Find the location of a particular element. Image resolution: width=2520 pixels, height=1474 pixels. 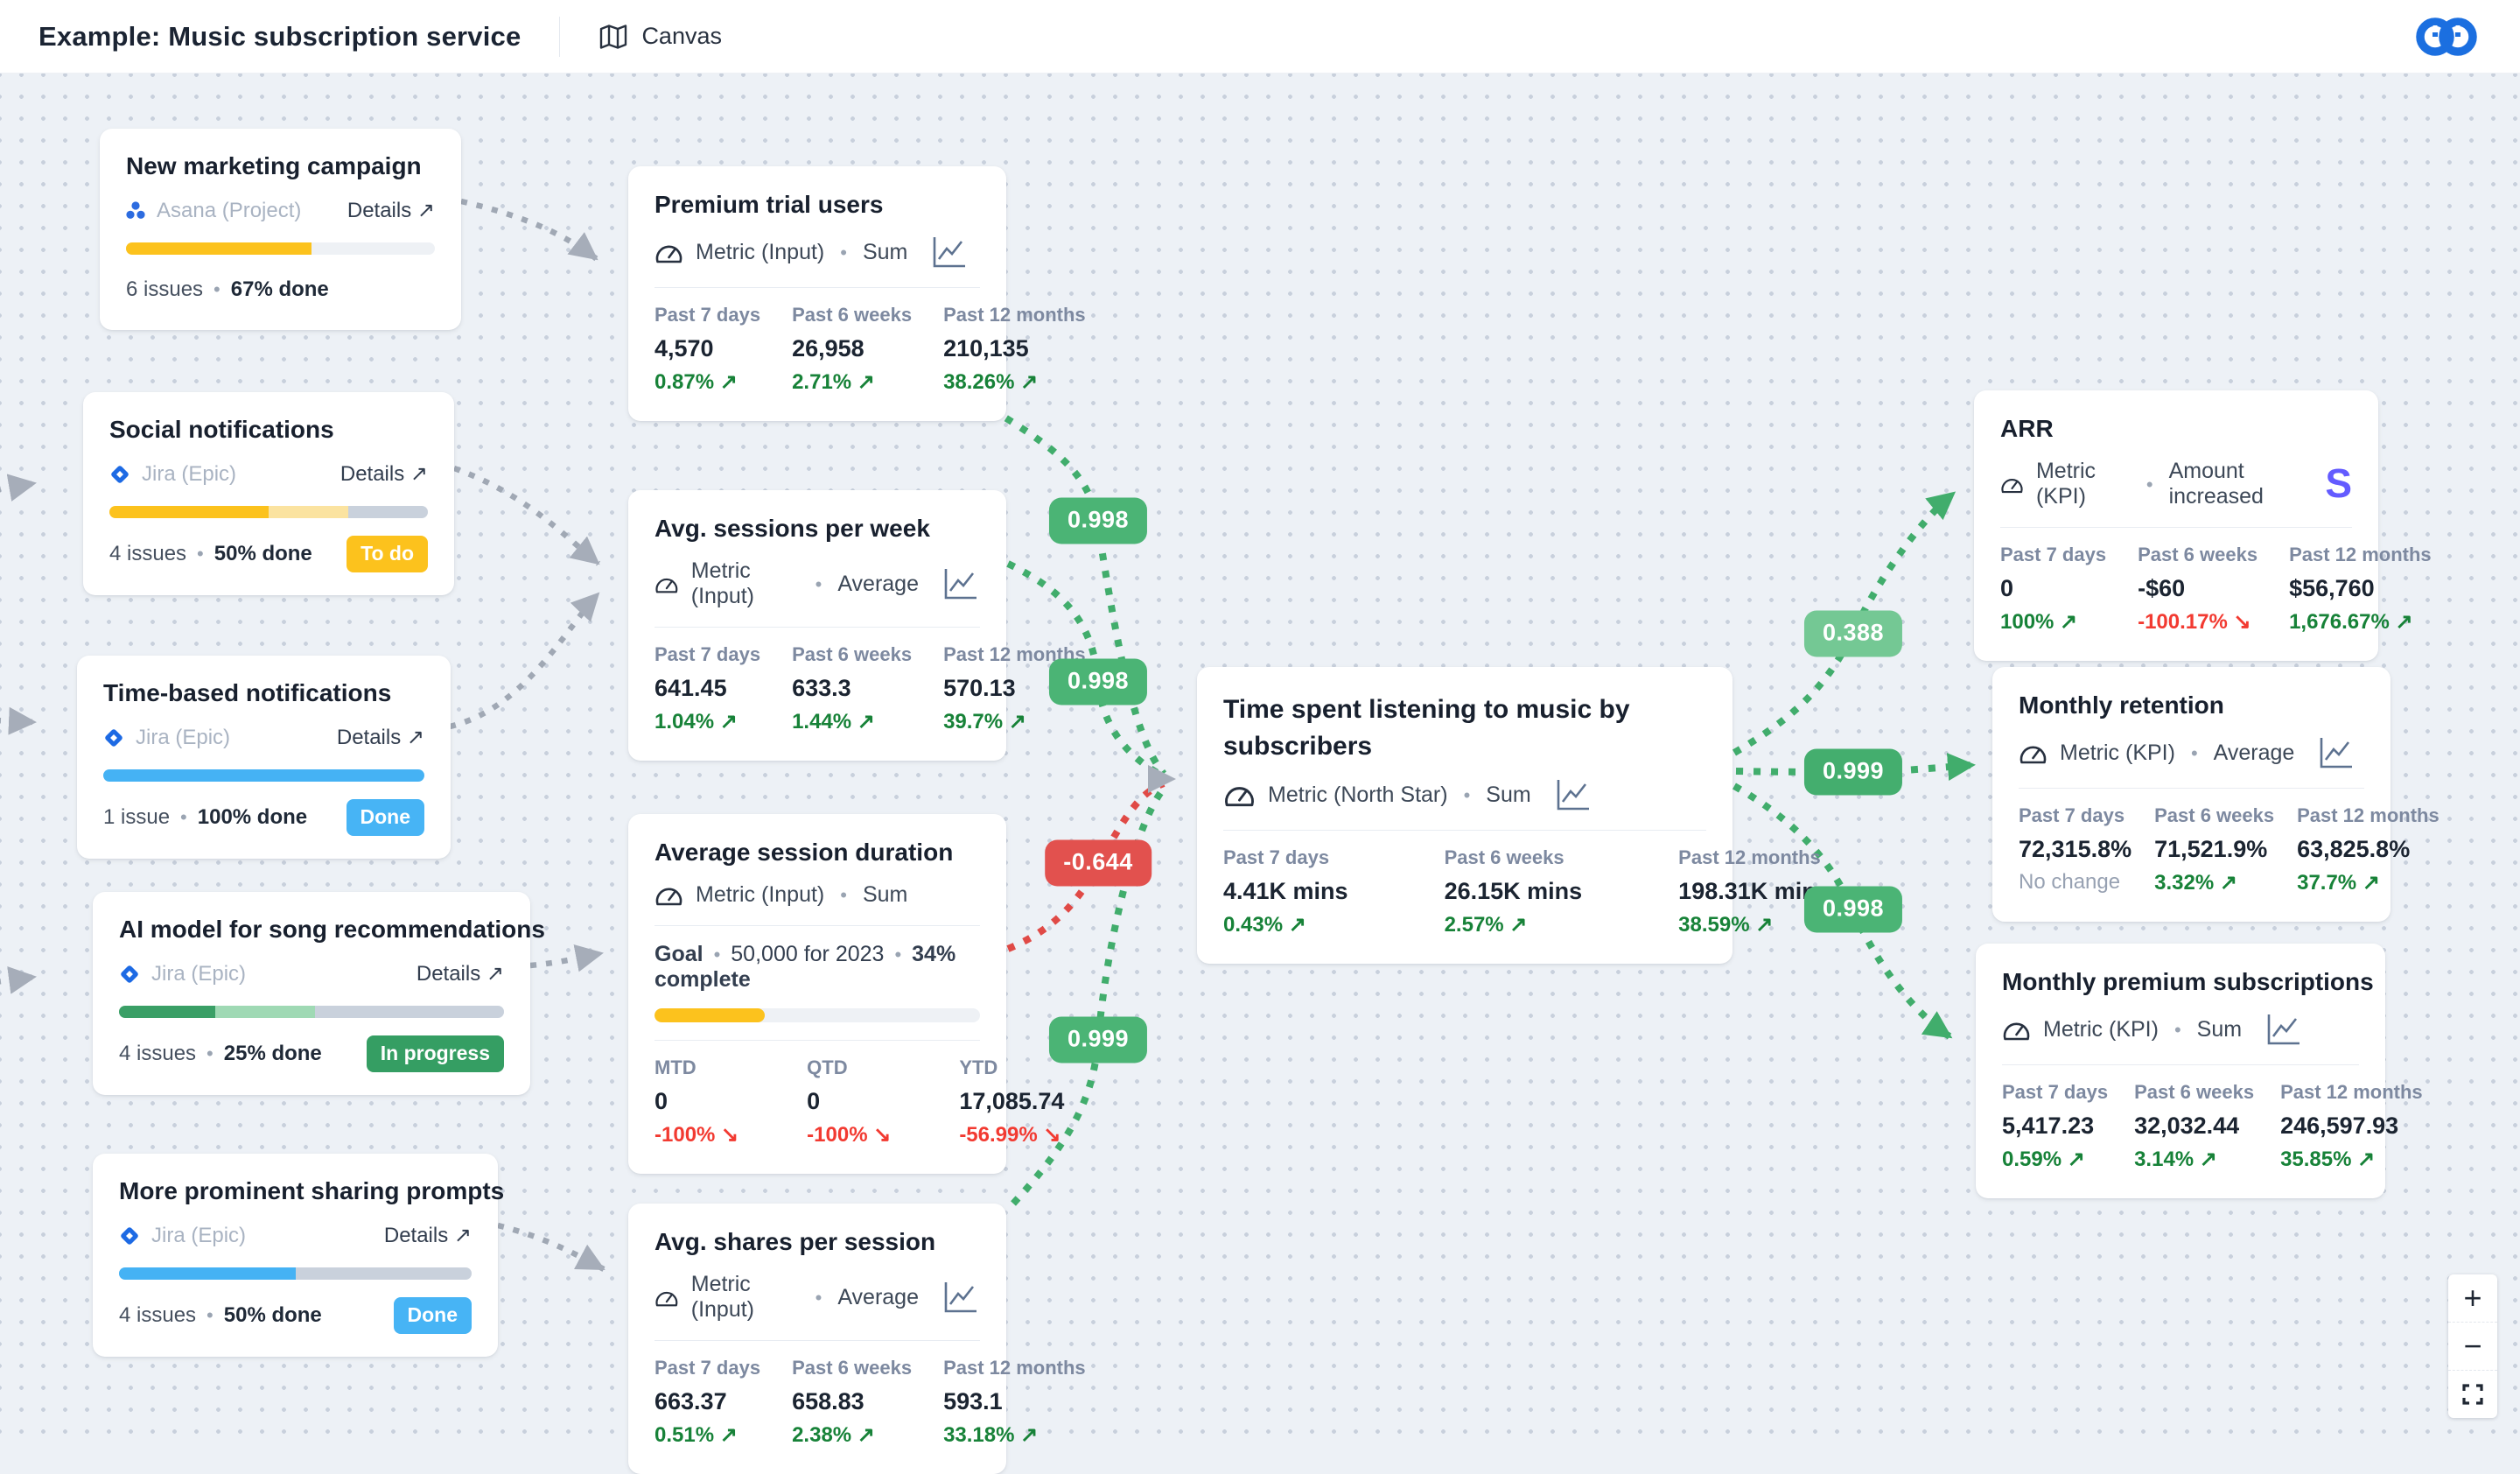

wire-northstar-retention is located at coordinates (1855, 767).